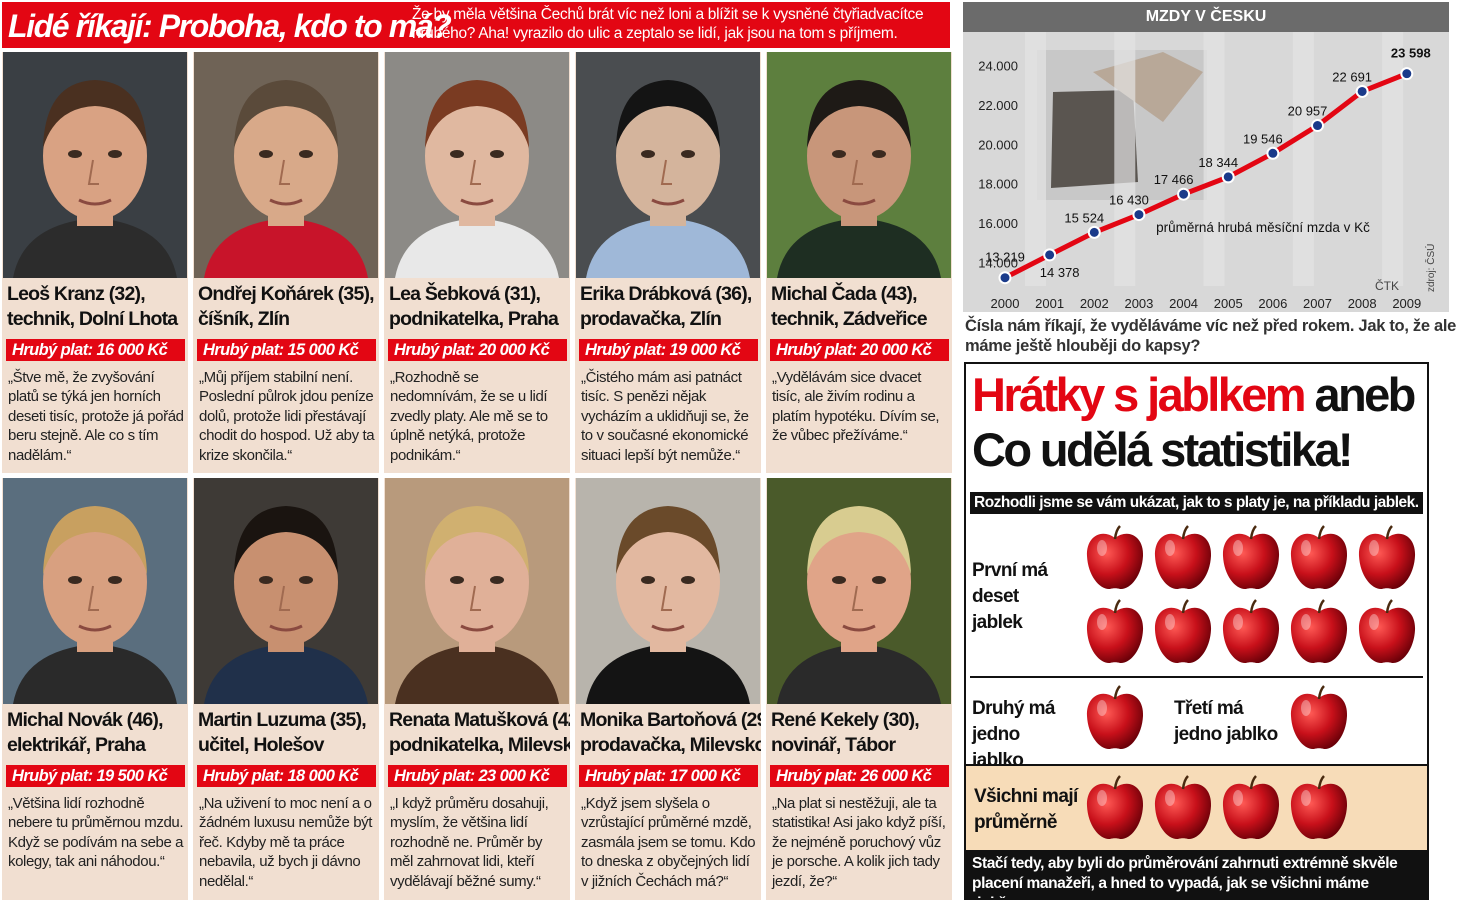 This screenshot has height=901, width=1460. What do you see at coordinates (1411, 53) in the screenshot?
I see `data-label: 23 598` at bounding box center [1411, 53].